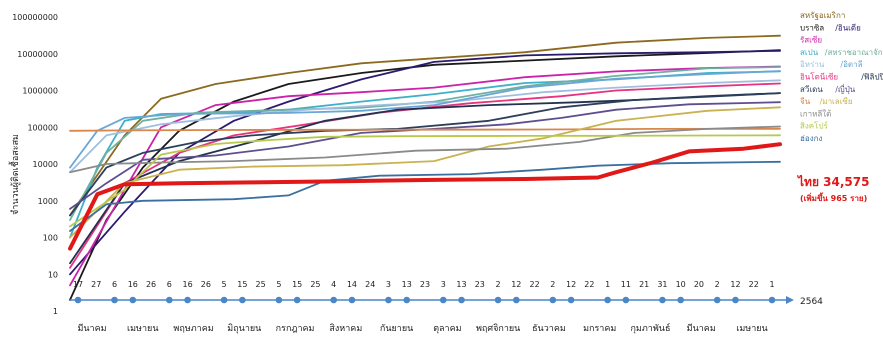  Describe the element at coordinates (396, 329) in the screenshot. I see `month-label: กันยายน` at that location.